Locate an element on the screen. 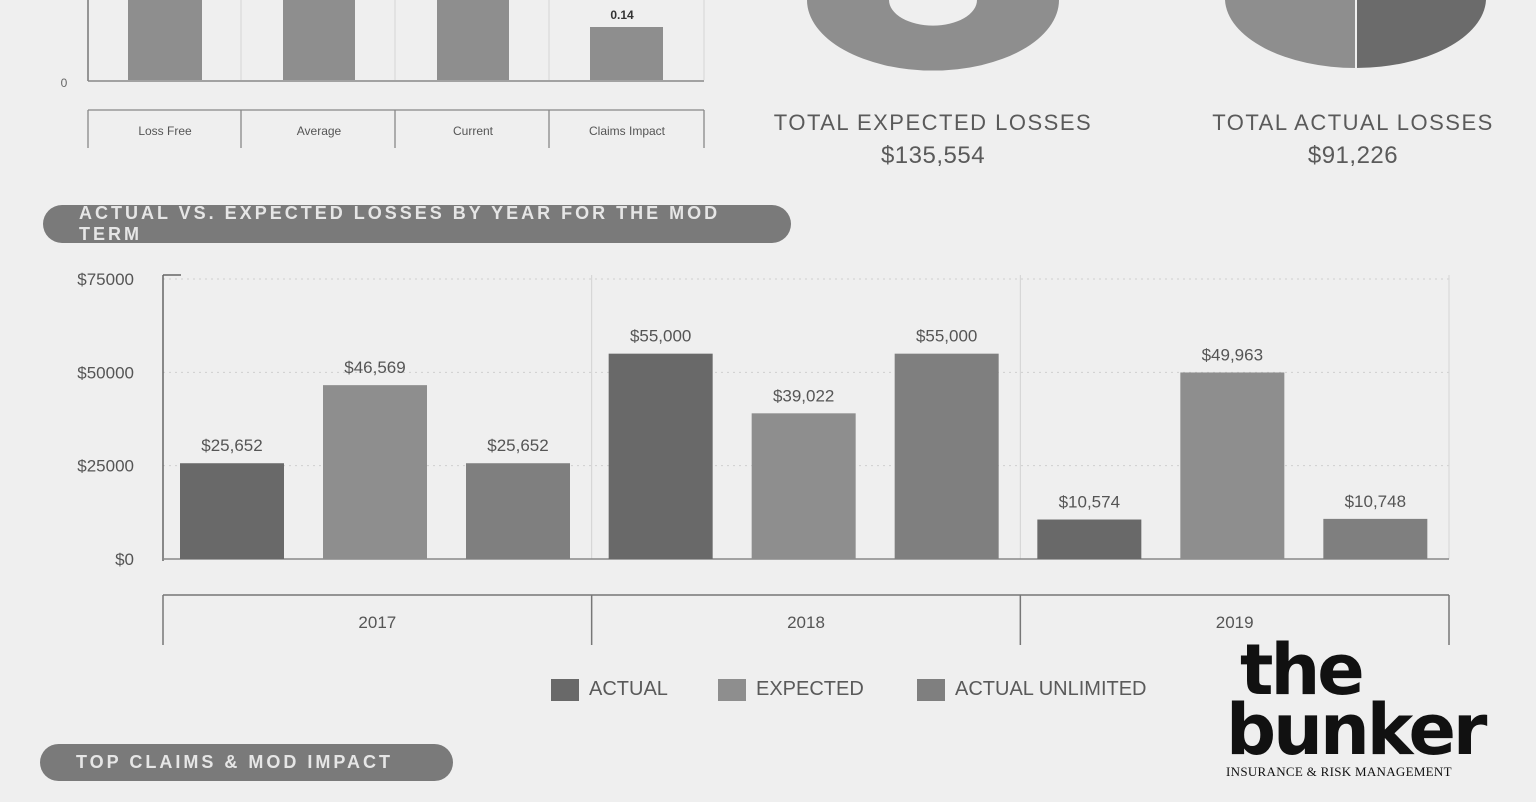  legend-actual-unlimited: ACTUAL UNLIMITED is located at coordinates (1032, 689).